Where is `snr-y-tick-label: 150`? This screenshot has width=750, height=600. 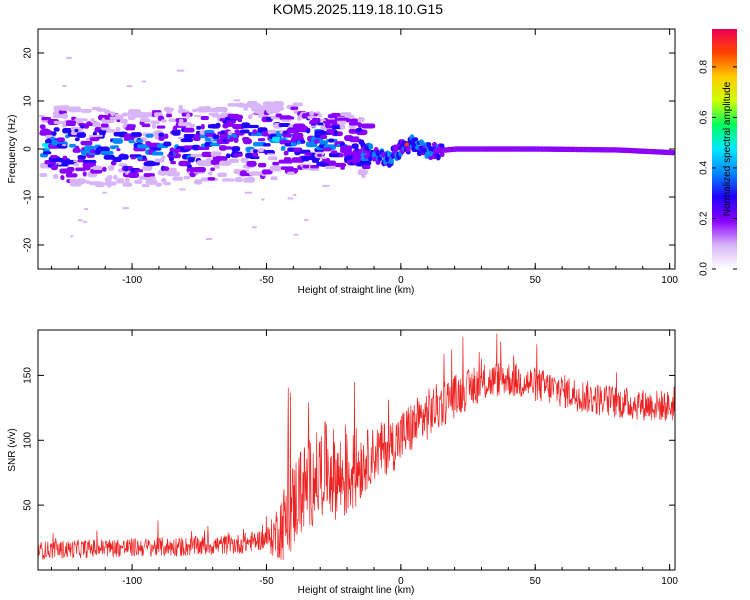
snr-y-tick-label: 150 is located at coordinates (28, 375).